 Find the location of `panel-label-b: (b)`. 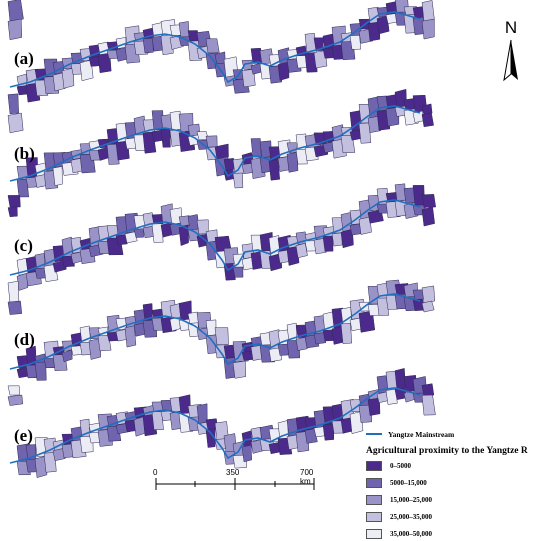

panel-label-b: (b) is located at coordinates (24, 153).